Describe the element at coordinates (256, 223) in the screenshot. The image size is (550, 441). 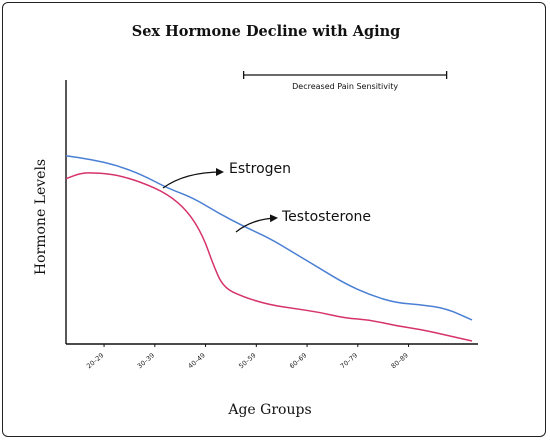
I see `testosterone-arrow` at that location.